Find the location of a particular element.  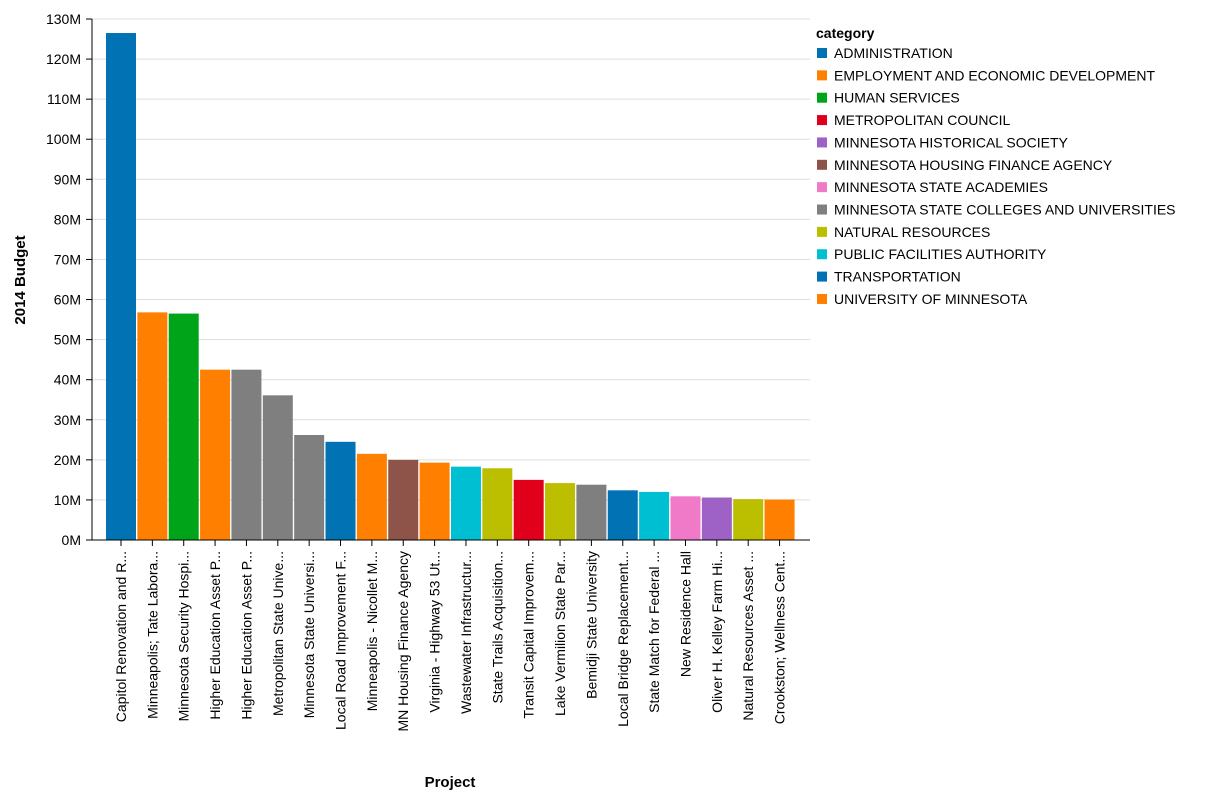

legend-label: NATURAL RESOURCES is located at coordinates (912, 232).